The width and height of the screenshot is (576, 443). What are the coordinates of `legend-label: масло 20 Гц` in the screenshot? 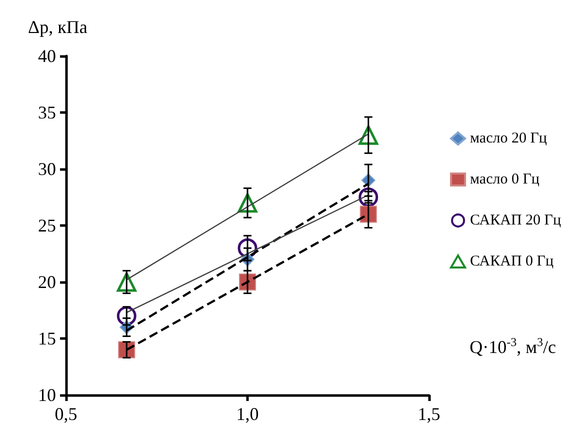 It's located at (508, 138).